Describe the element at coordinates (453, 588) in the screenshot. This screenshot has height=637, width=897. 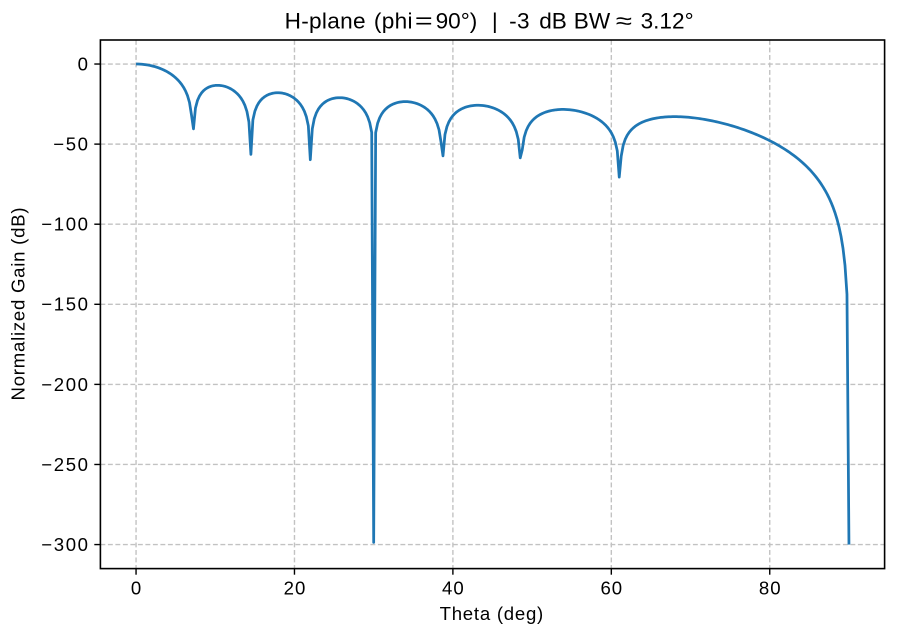
I see `svg-text: 40` at that location.